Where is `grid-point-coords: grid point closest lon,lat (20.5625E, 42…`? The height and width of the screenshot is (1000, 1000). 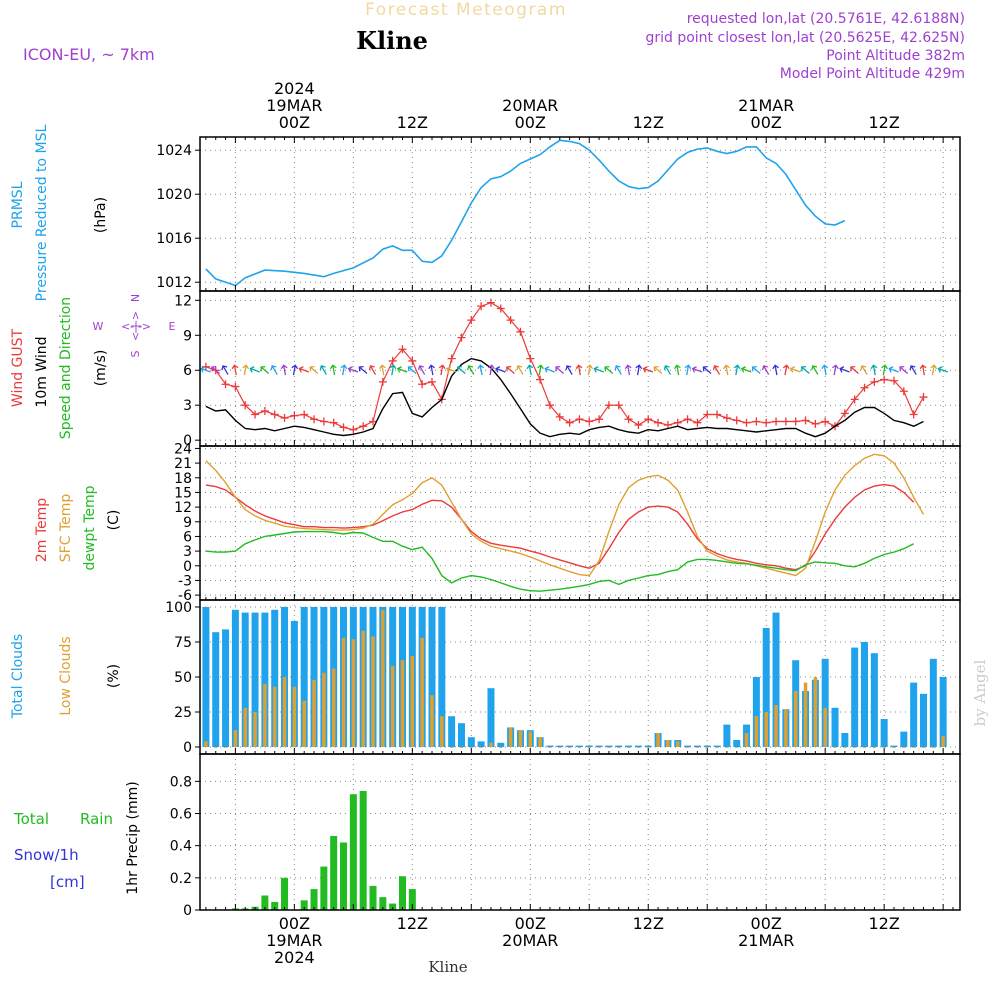 grid-point-coords: grid point closest lon,lat (20.5625E, 42… is located at coordinates (805, 38).